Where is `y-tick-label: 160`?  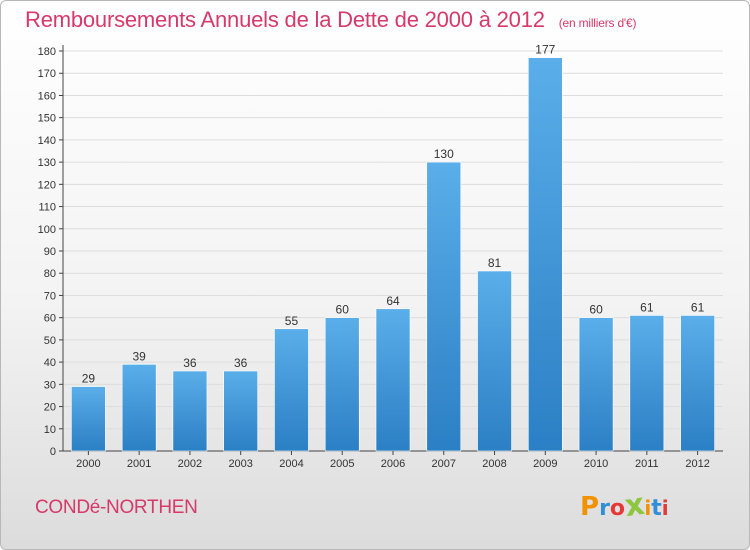 y-tick-label: 160 is located at coordinates (47, 96).